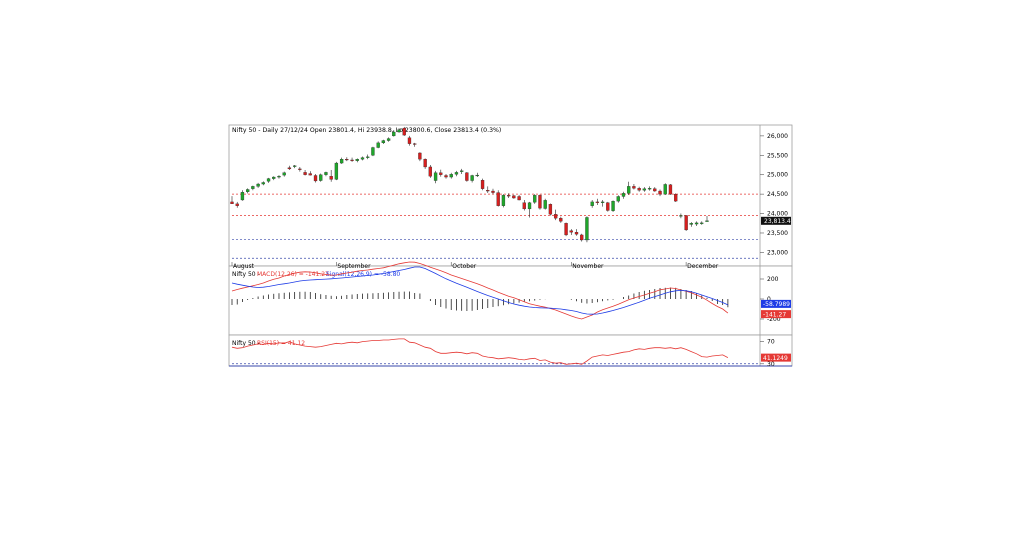  Describe the element at coordinates (354, 266) in the screenshot. I see `x-tick-label: September` at that location.